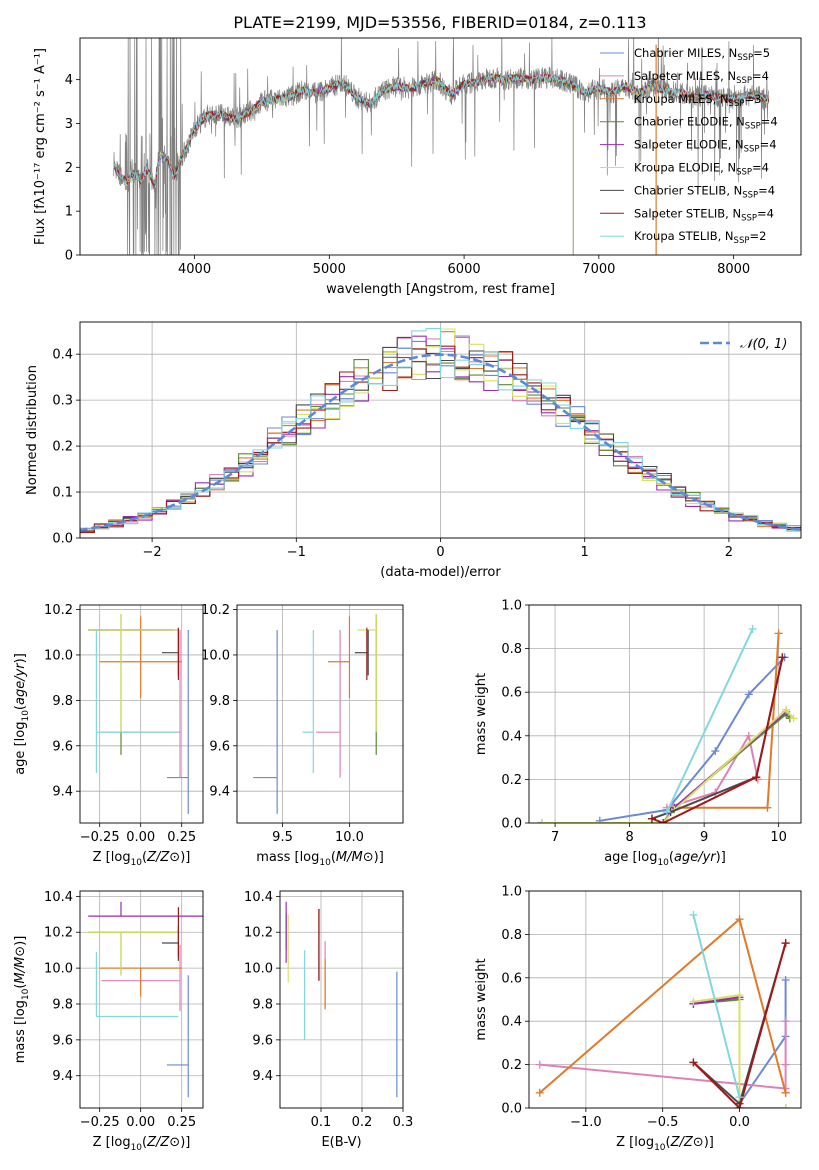 This screenshot has width=819, height=1170. I want to click on legend-label-chabrier-miles: Chabrier MILES, NSSP=5, so click(702, 54).